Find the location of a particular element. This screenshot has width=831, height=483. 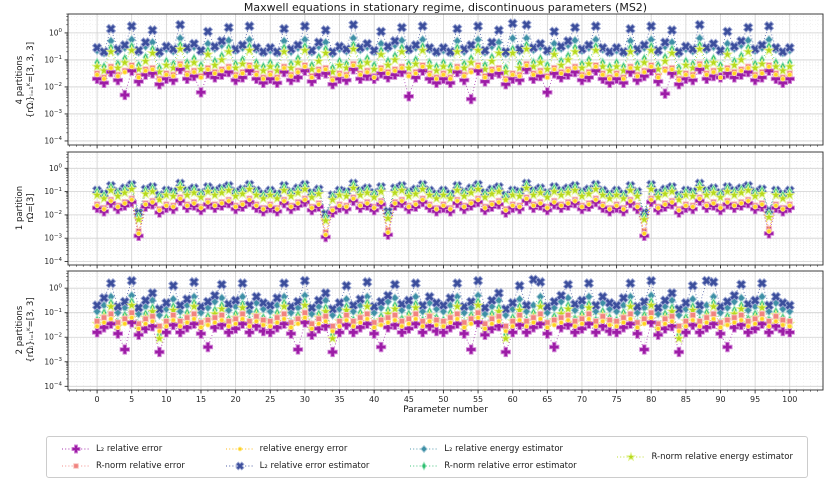

ylabel-panel-2: 1 partition rΩ=[3] is located at coordinates (26, 208).